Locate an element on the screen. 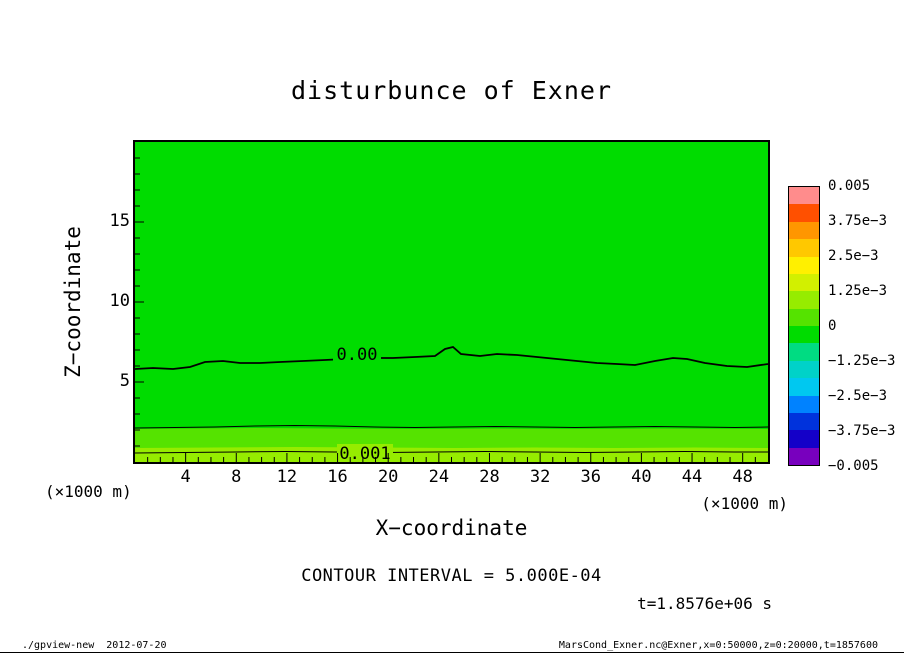 The image size is (904, 654). footer-command-text: ./gpview-new 2012-07-20 is located at coordinates (94, 645).